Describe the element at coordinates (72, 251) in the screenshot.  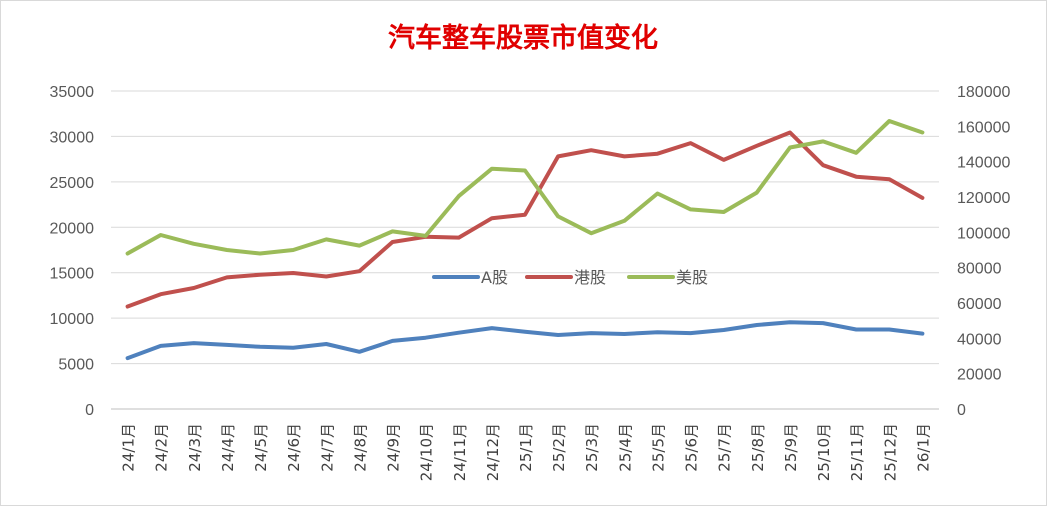
I see `left-axis-ticks: 0 5000 10000 15000 20000 25000 30000 35000` at that location.